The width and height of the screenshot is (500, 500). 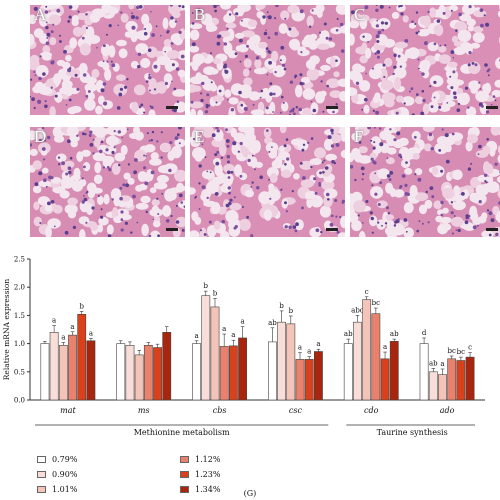 I want to click on group-label: Methionine metabolism, so click(x=182, y=432).